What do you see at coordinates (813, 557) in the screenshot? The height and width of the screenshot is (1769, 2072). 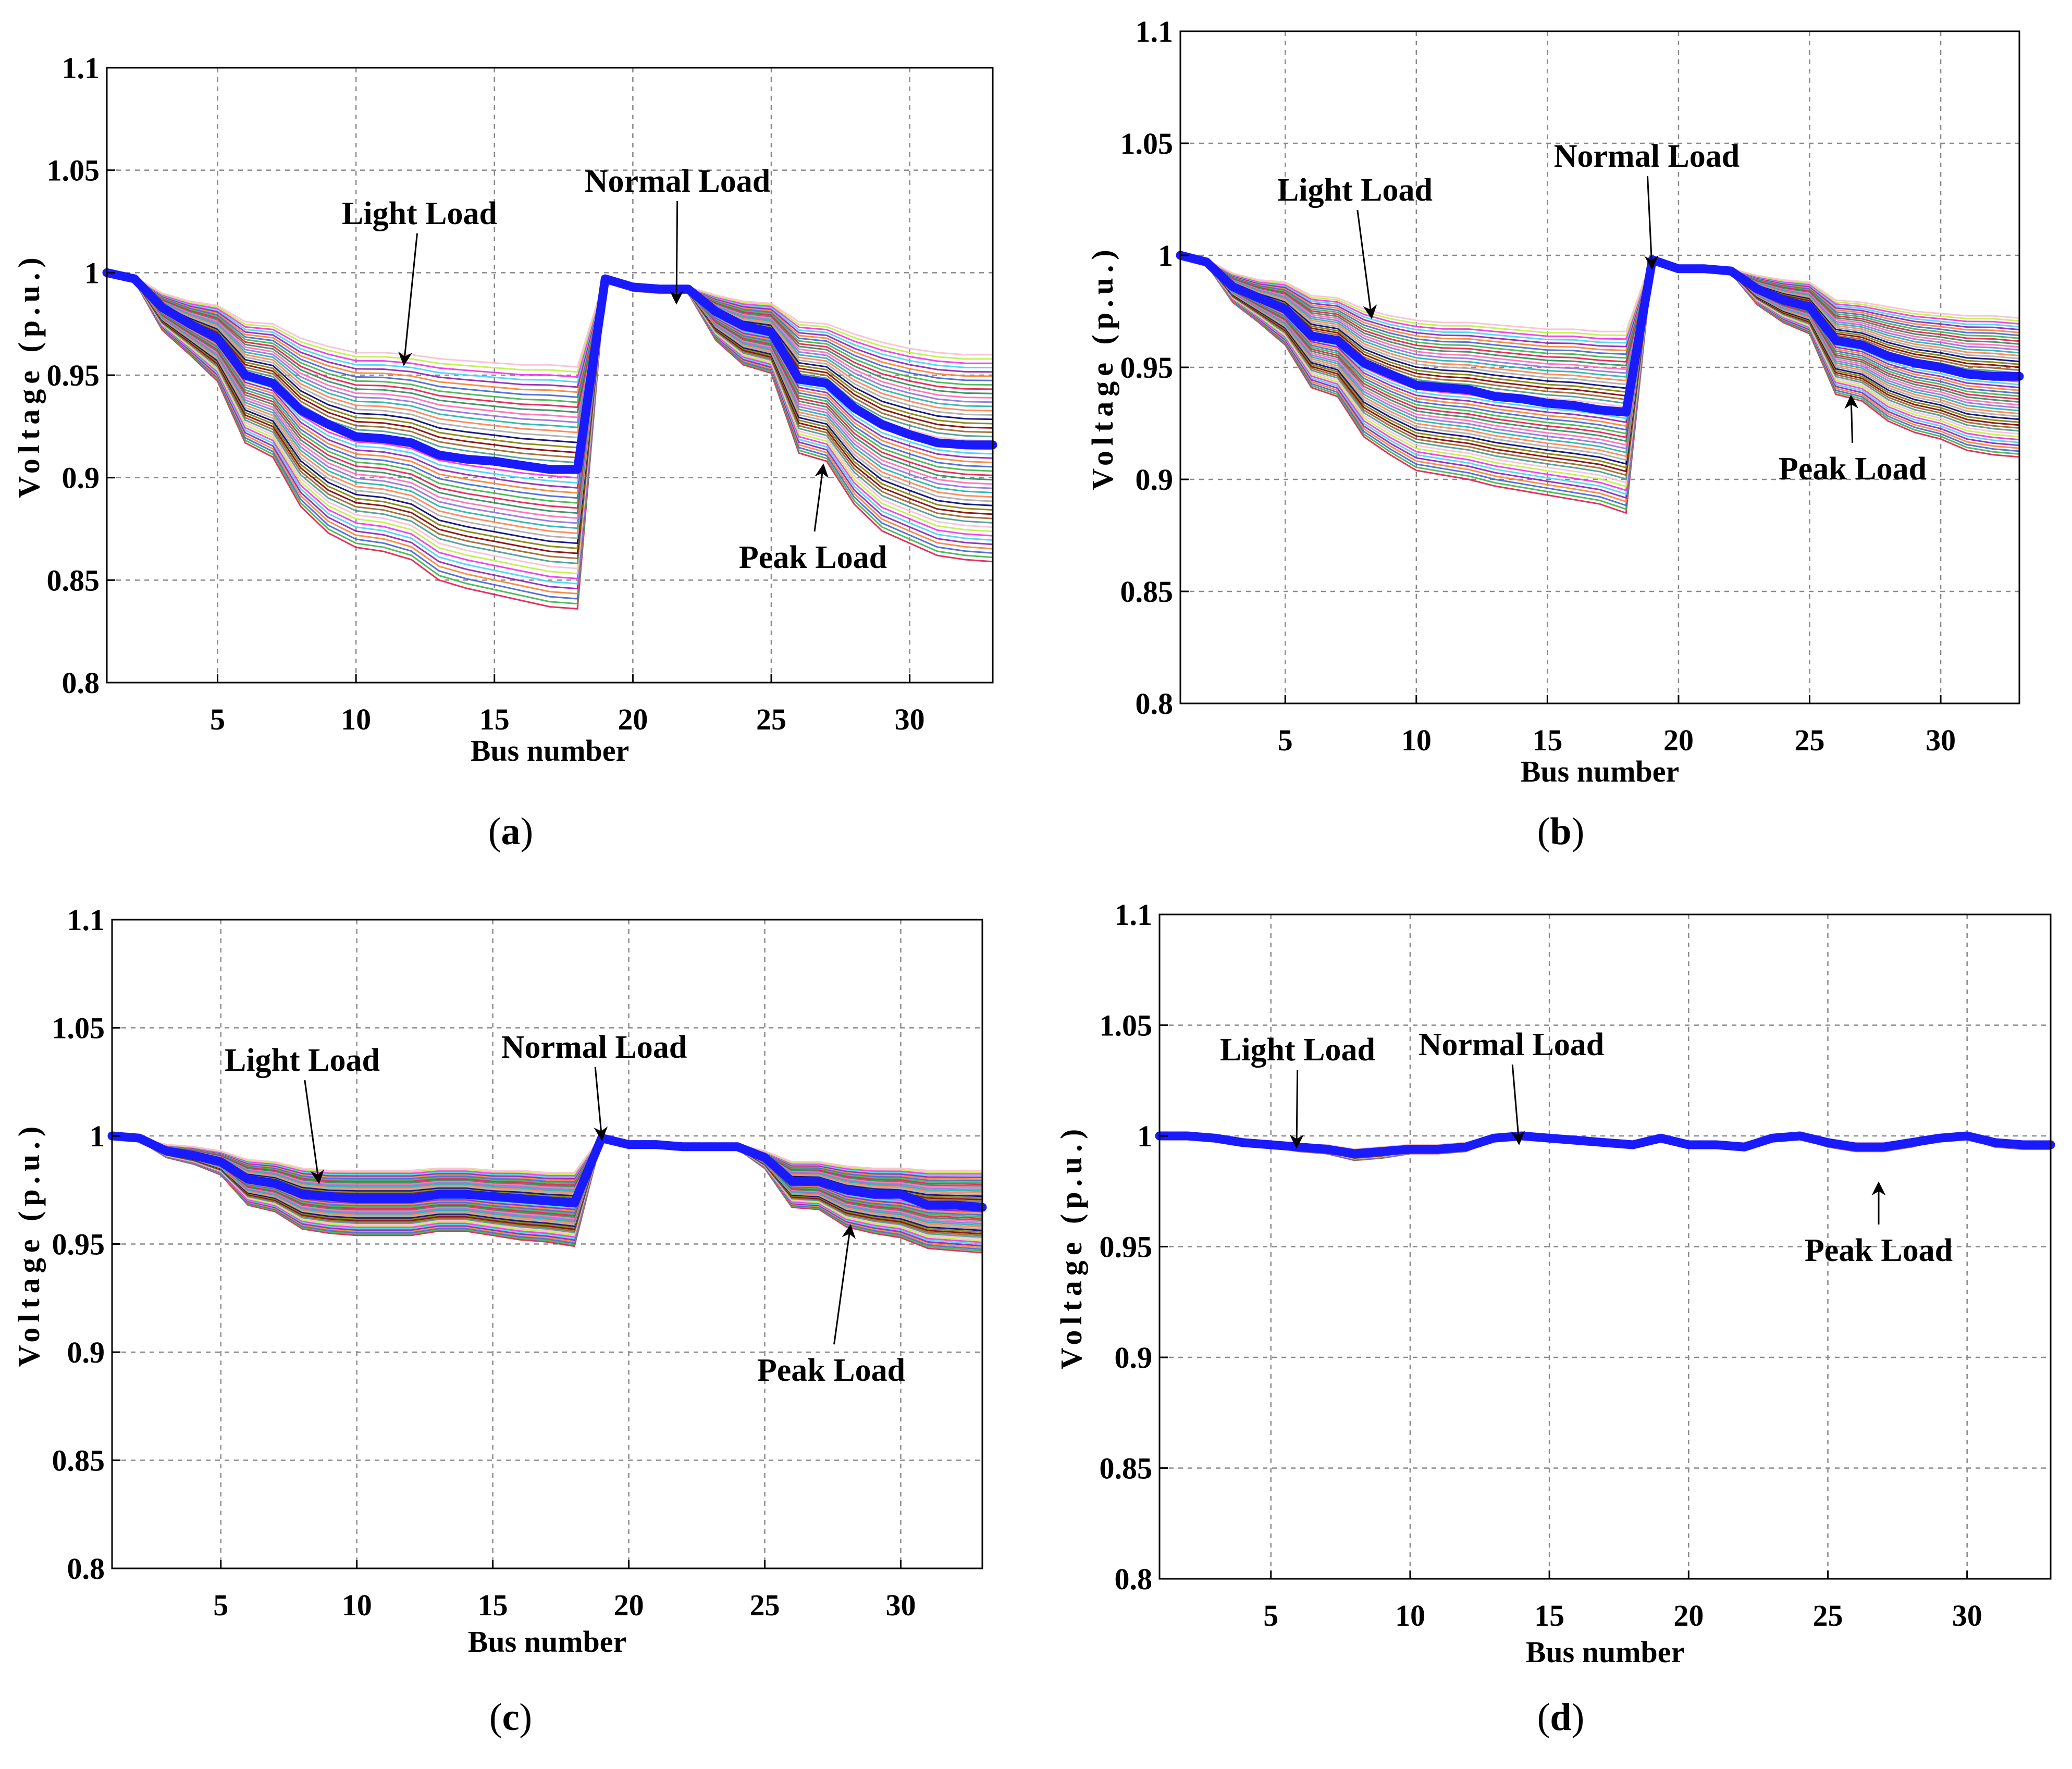 I see `annotation-peak-load: Peak Load` at bounding box center [813, 557].